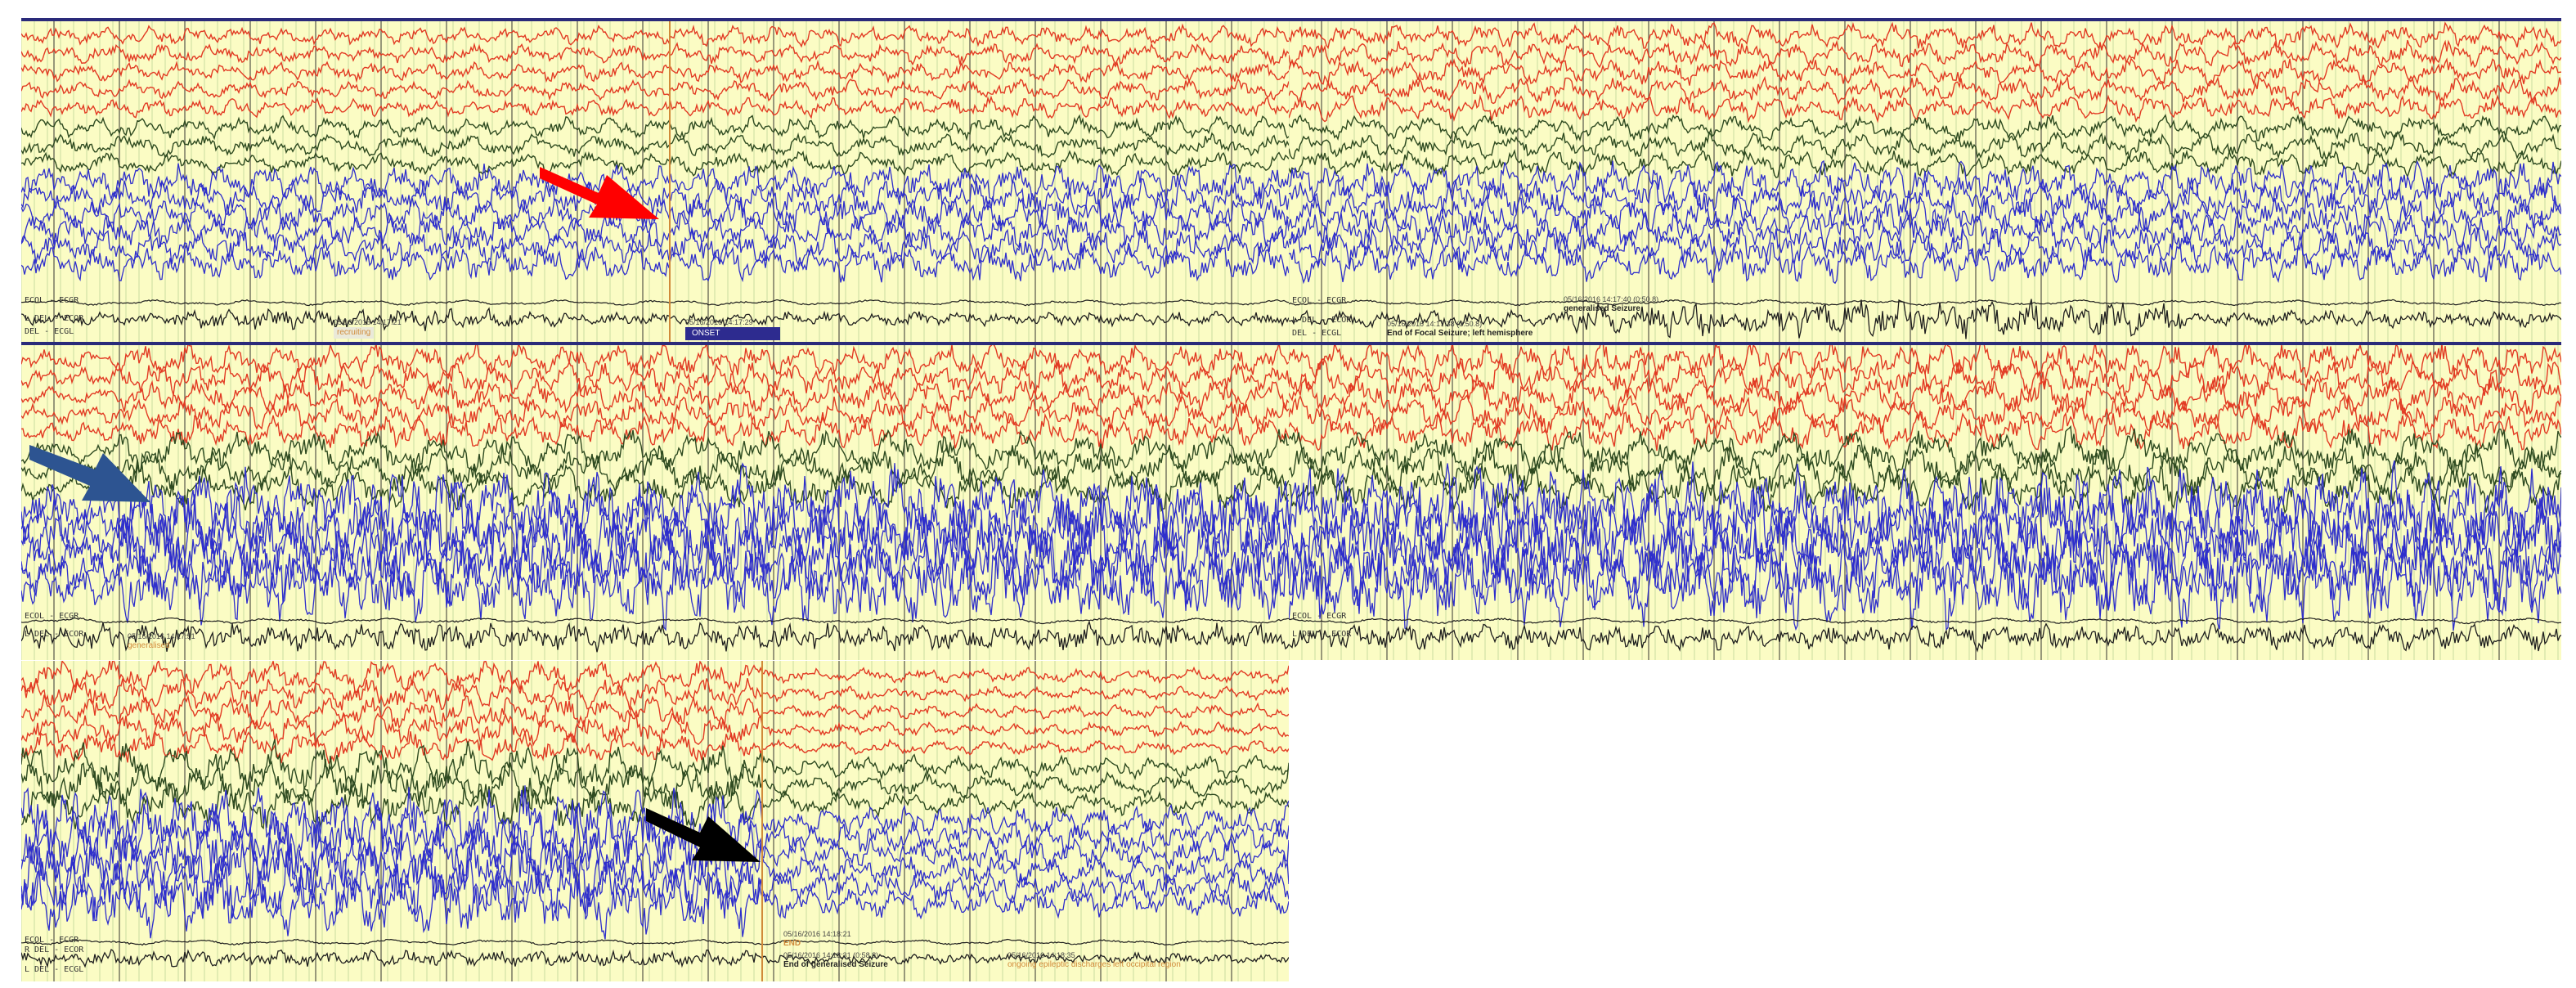 The width and height of the screenshot is (2576, 988). Describe the element at coordinates (792, 943) in the screenshot. I see `end-annotation: END` at that location.